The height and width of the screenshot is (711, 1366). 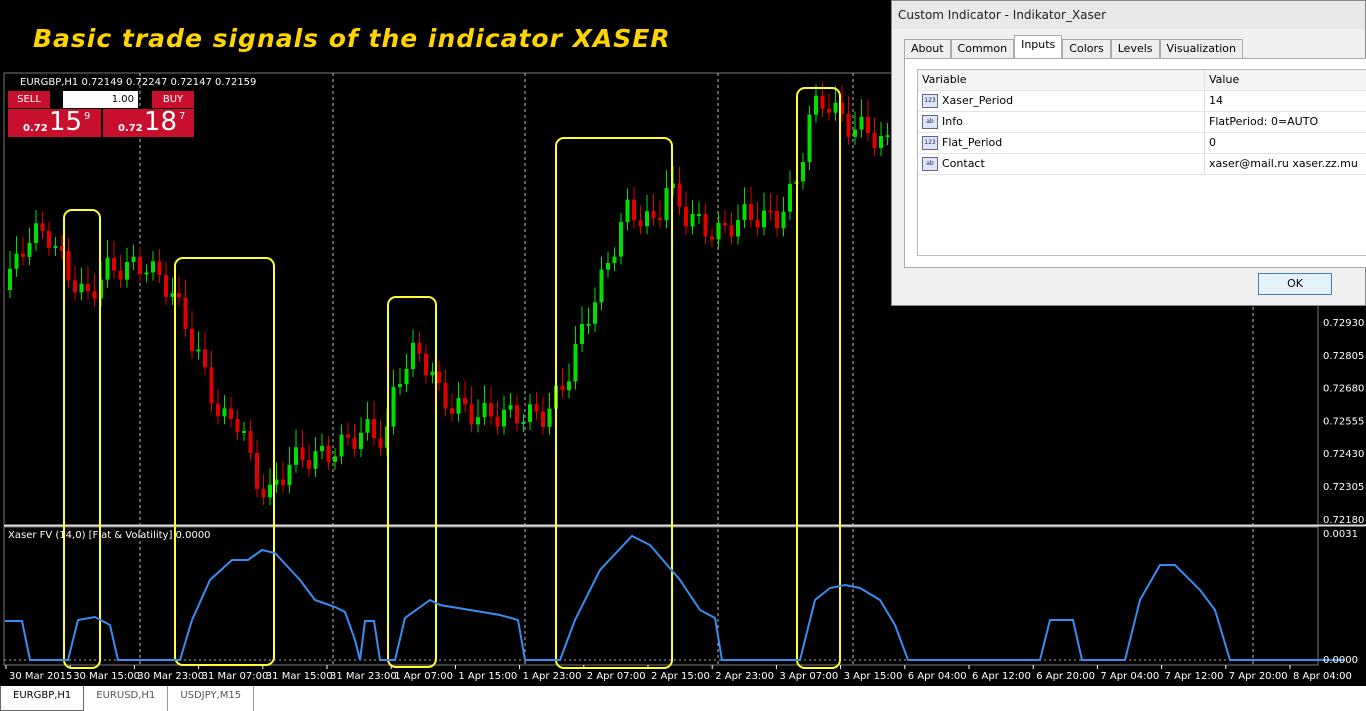 What do you see at coordinates (211, 698) in the screenshot?
I see `chart-tab: USDJPY,M15` at bounding box center [211, 698].